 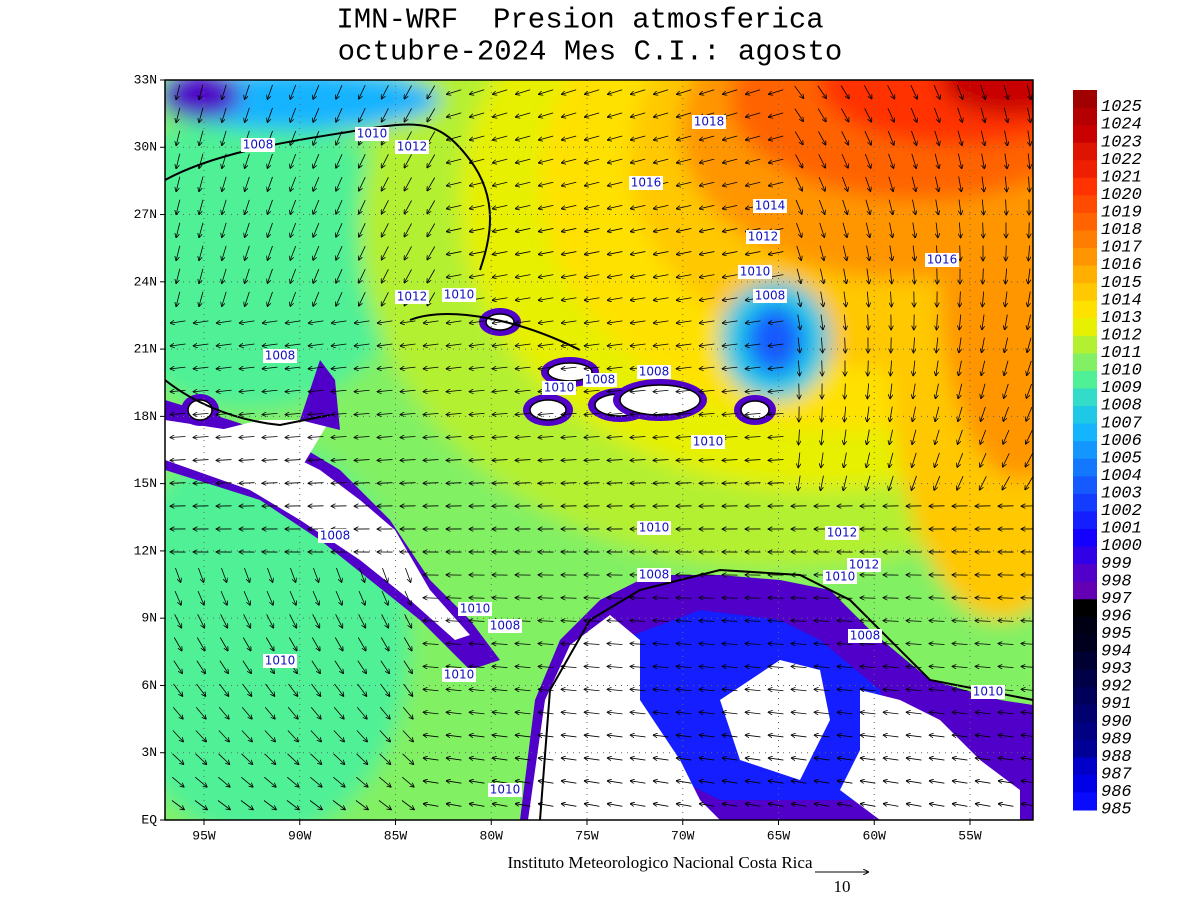 What do you see at coordinates (624, 717) in the screenshot?
I see `land` at bounding box center [624, 717].